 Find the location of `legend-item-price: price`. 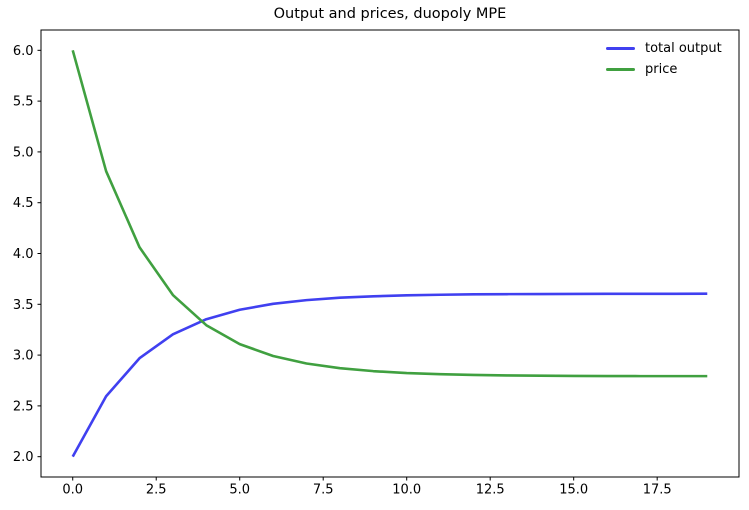

legend-item-price: price is located at coordinates (664, 69).